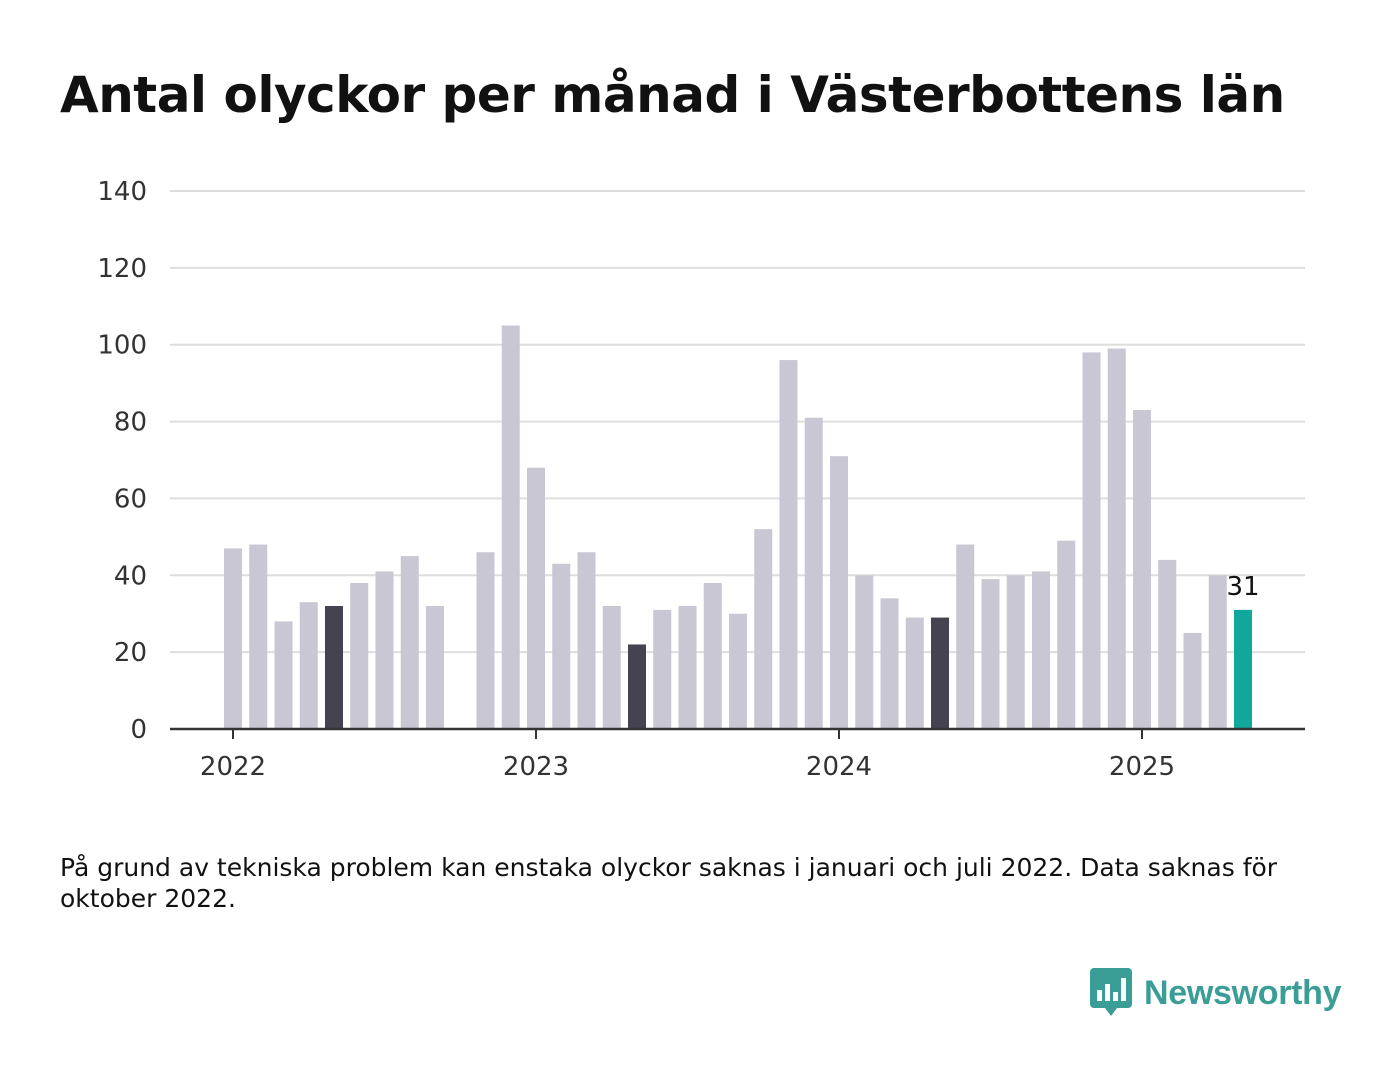  Describe the element at coordinates (122, 346) in the screenshot. I see `y-tick-label: 100` at that location.